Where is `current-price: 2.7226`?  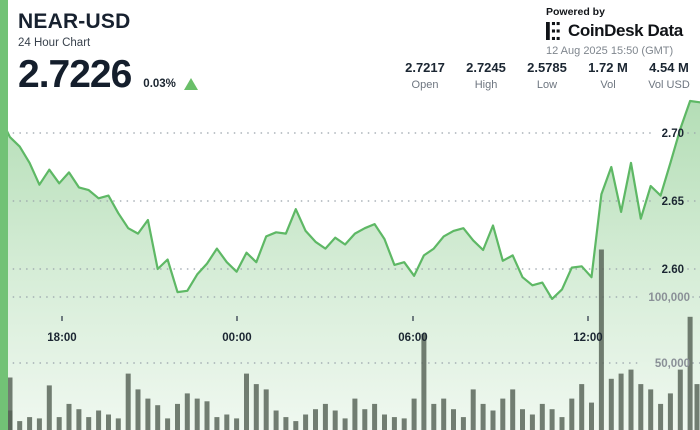
current-price: 2.7226 is located at coordinates (75, 74).